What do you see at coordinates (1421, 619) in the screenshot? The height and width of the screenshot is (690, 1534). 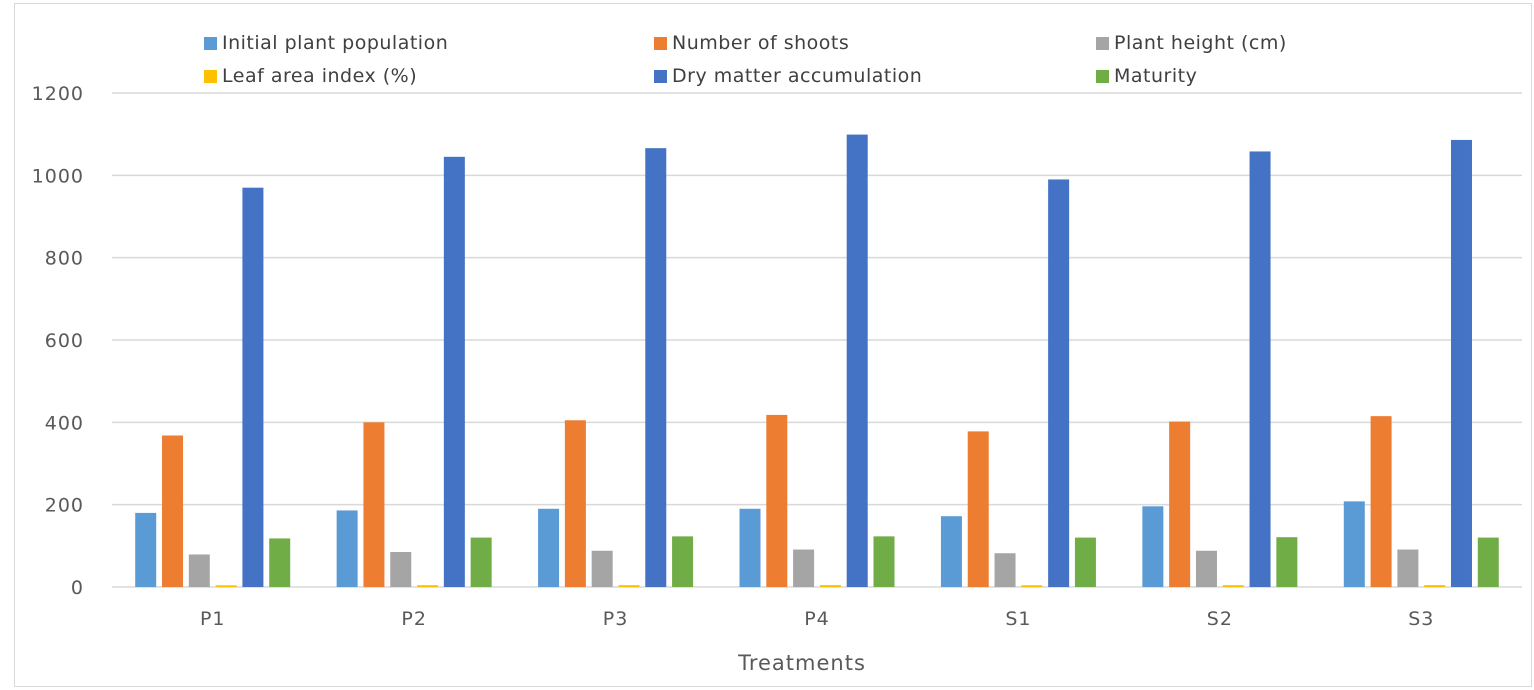 I see `x-tick-label: S3` at bounding box center [1421, 619].